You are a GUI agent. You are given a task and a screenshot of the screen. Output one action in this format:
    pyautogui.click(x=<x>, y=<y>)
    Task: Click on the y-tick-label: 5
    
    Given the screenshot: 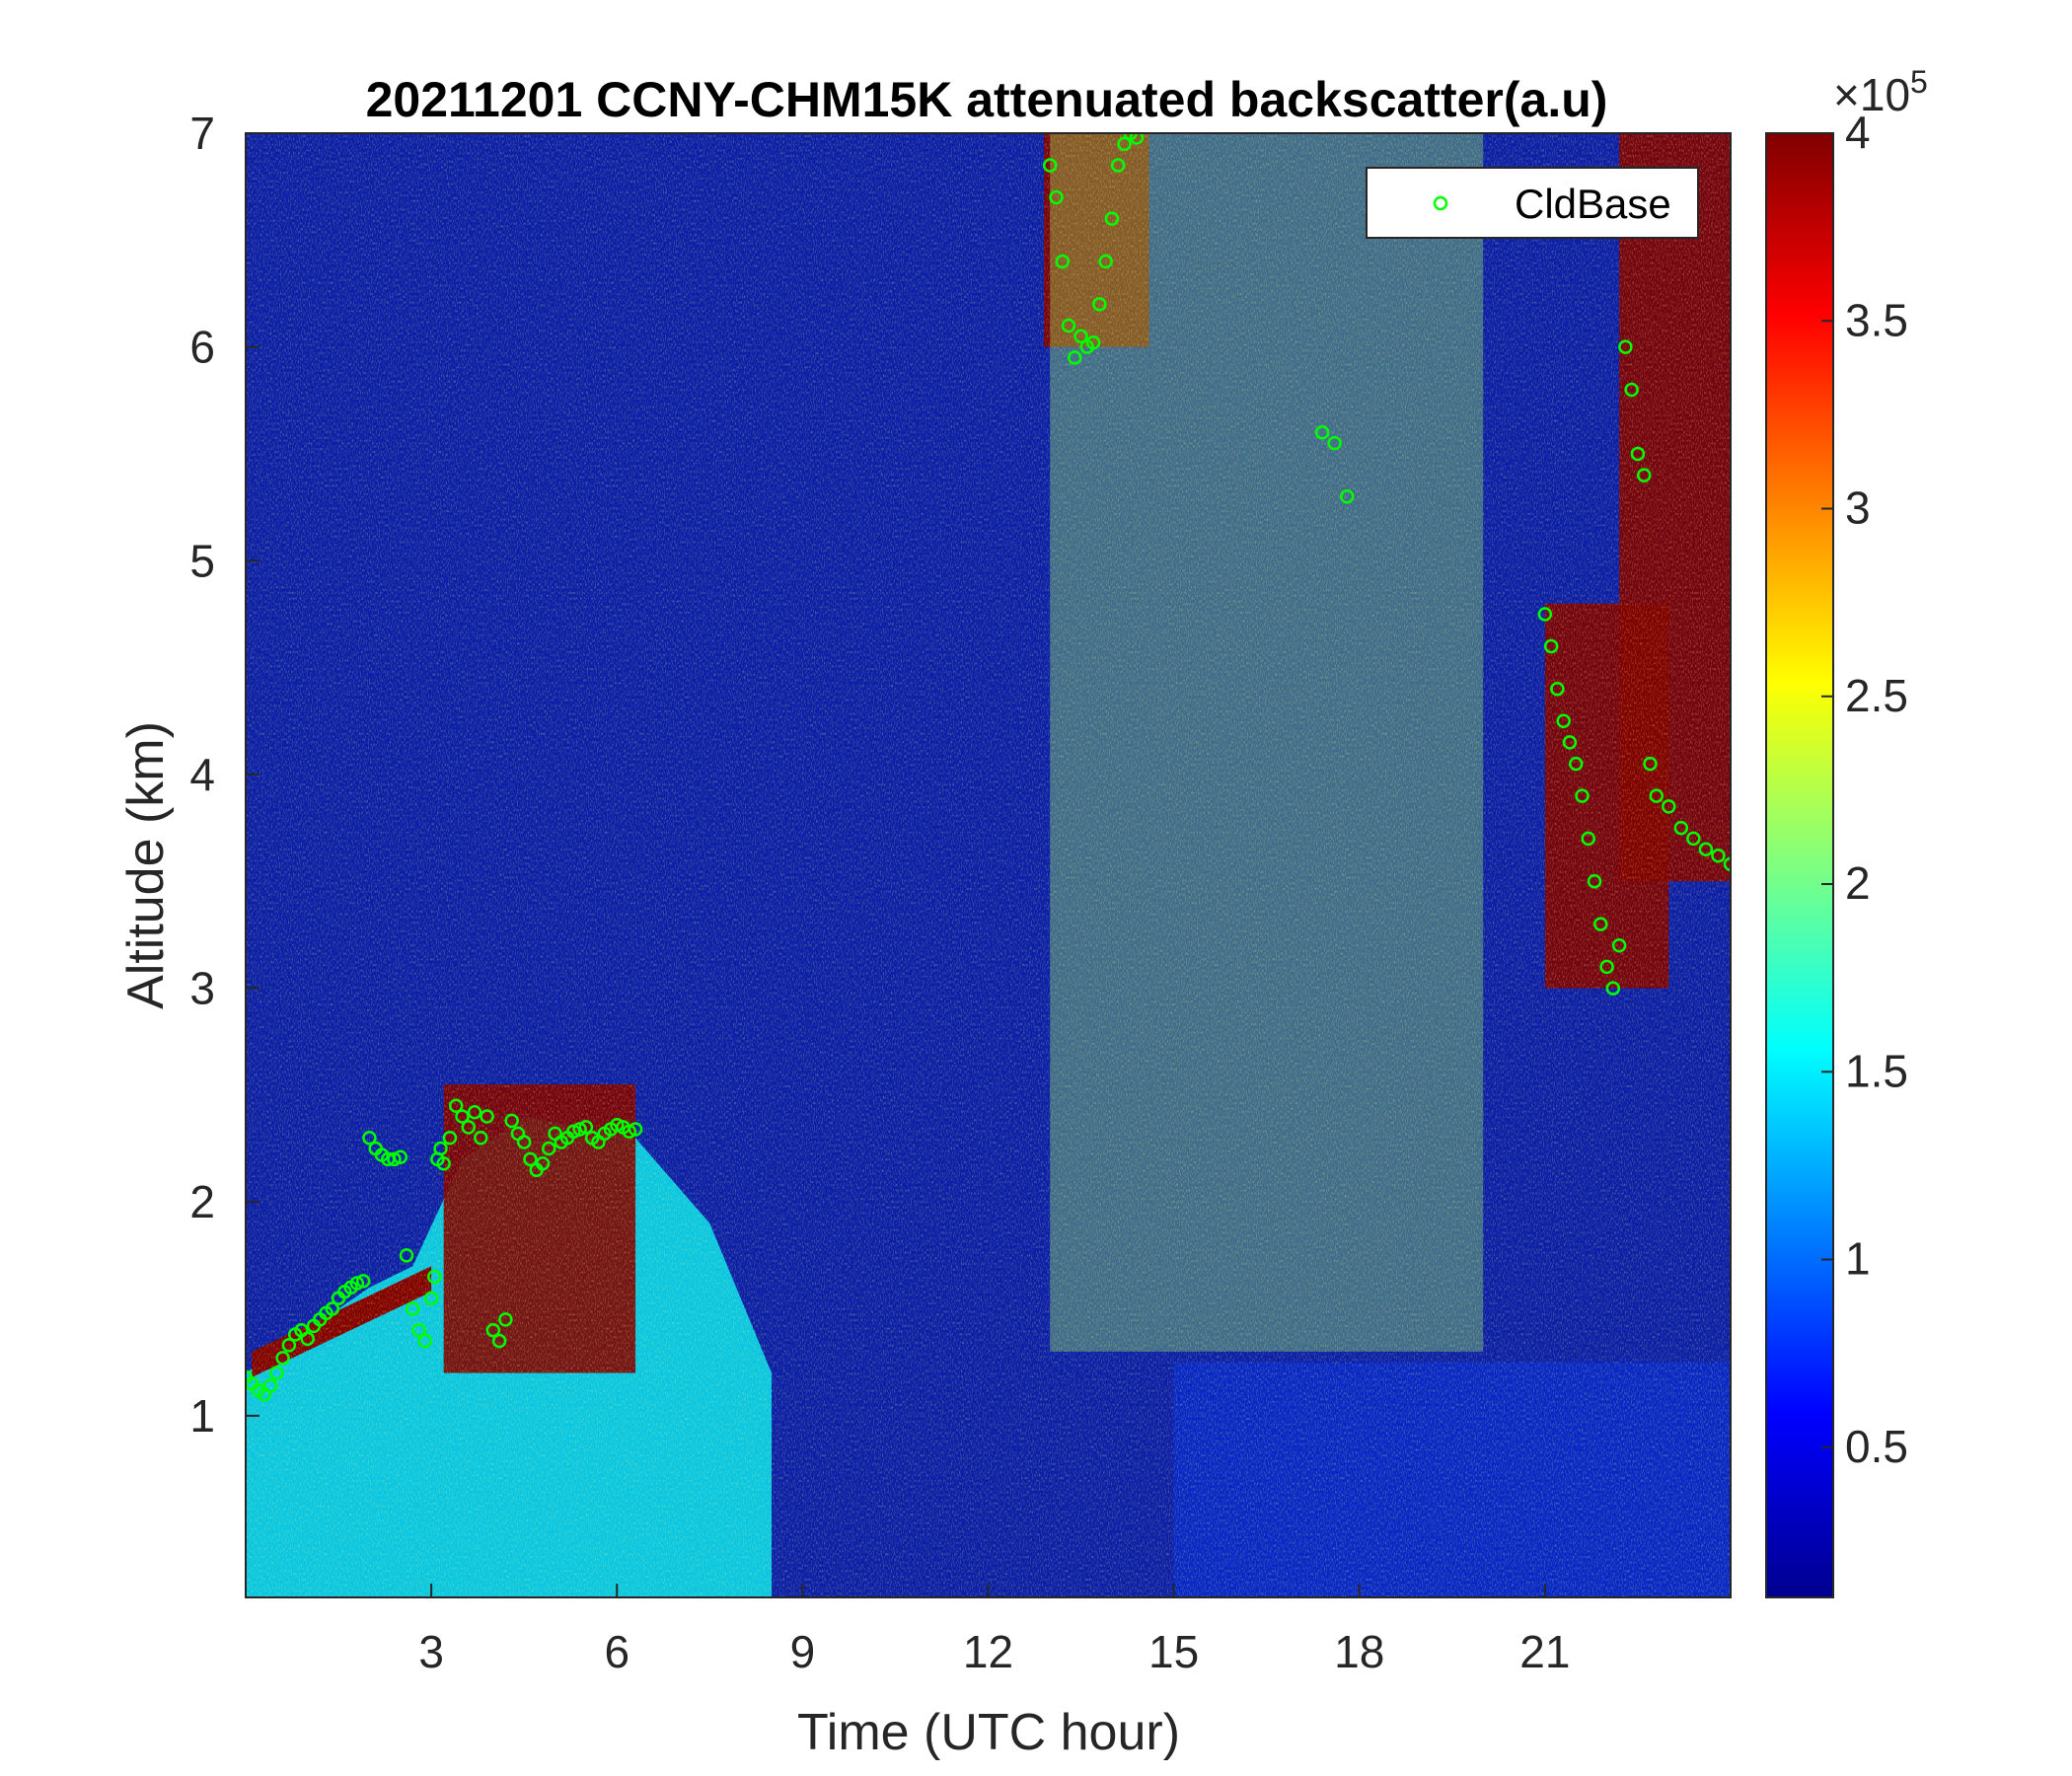 What is the action you would take?
    pyautogui.click(x=202, y=561)
    